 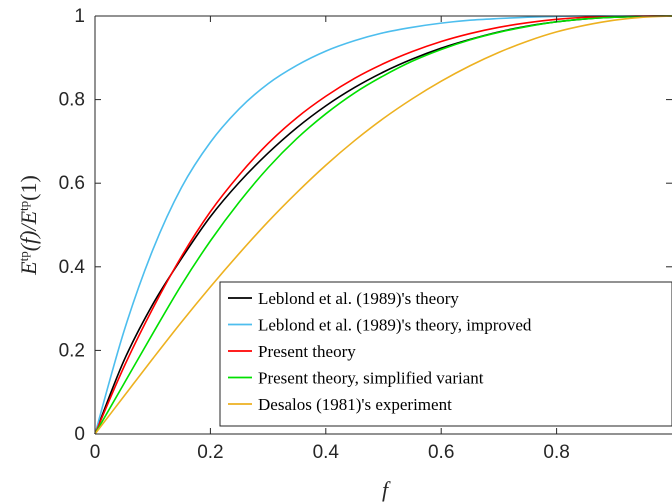 I want to click on legend-label-1: Leblond et al. (1989)'s theory, improved, so click(x=395, y=325).